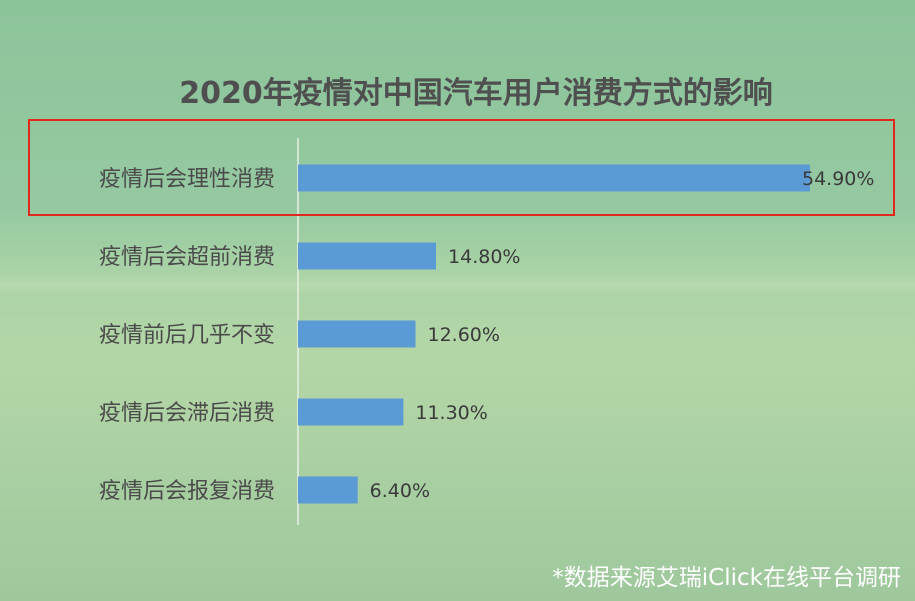 The width and height of the screenshot is (915, 601). Describe the element at coordinates (838, 179) in the screenshot. I see `value-label: 54.90%` at that location.